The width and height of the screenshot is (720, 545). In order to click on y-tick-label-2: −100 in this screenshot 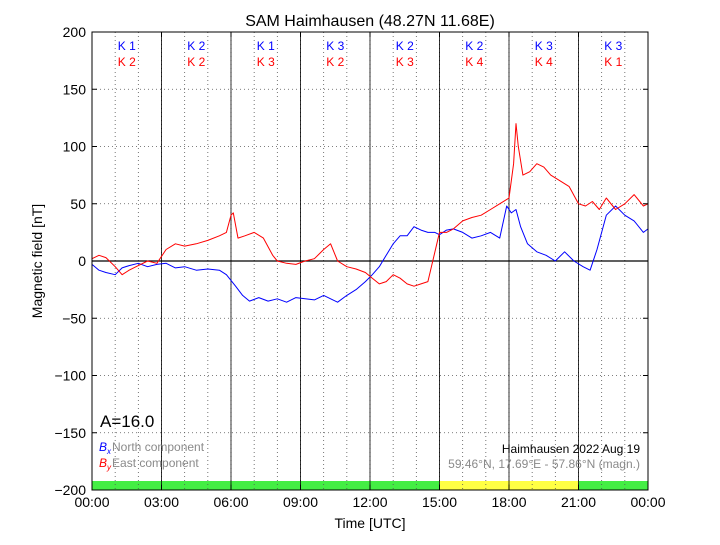, I will do `click(70, 376)`.